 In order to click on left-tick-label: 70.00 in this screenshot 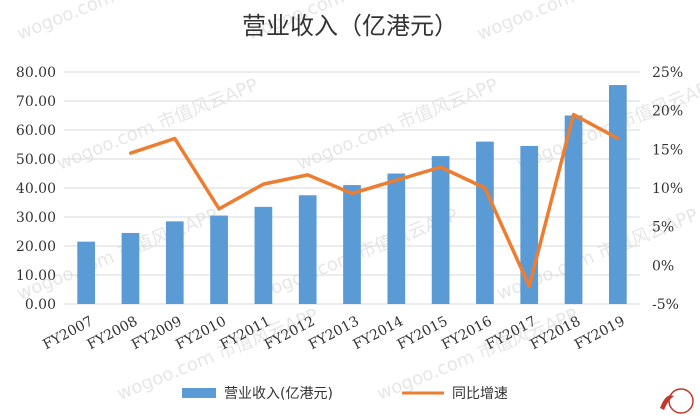, I will do `click(36, 102)`.